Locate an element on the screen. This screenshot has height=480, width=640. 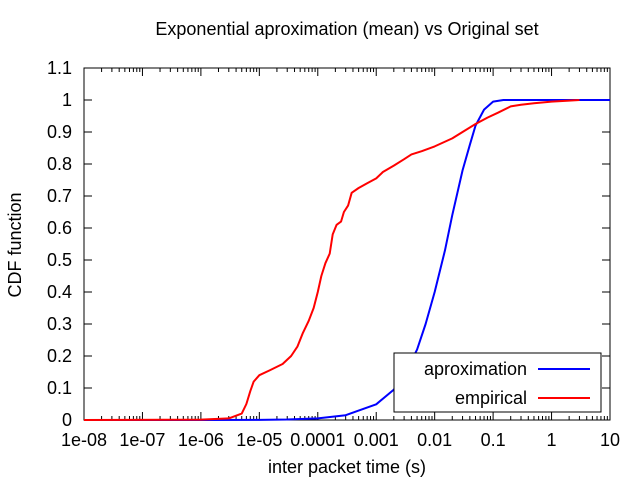
x-tick-label: 1e-05 is located at coordinates (259, 440).